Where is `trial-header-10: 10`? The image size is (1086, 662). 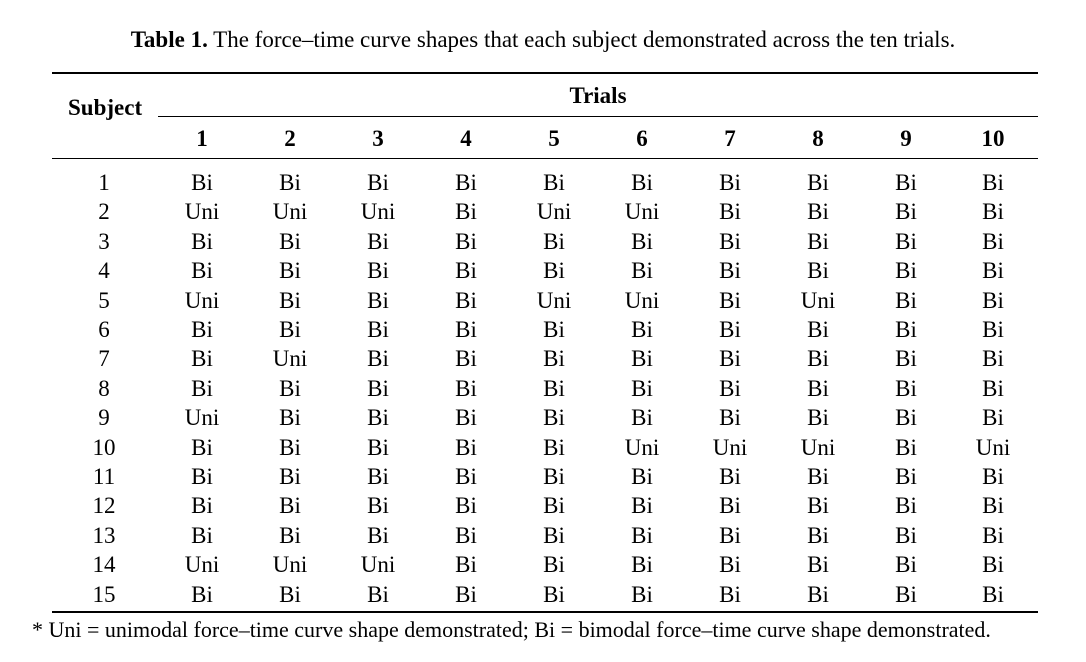
trial-header-10: 10 is located at coordinates (993, 138).